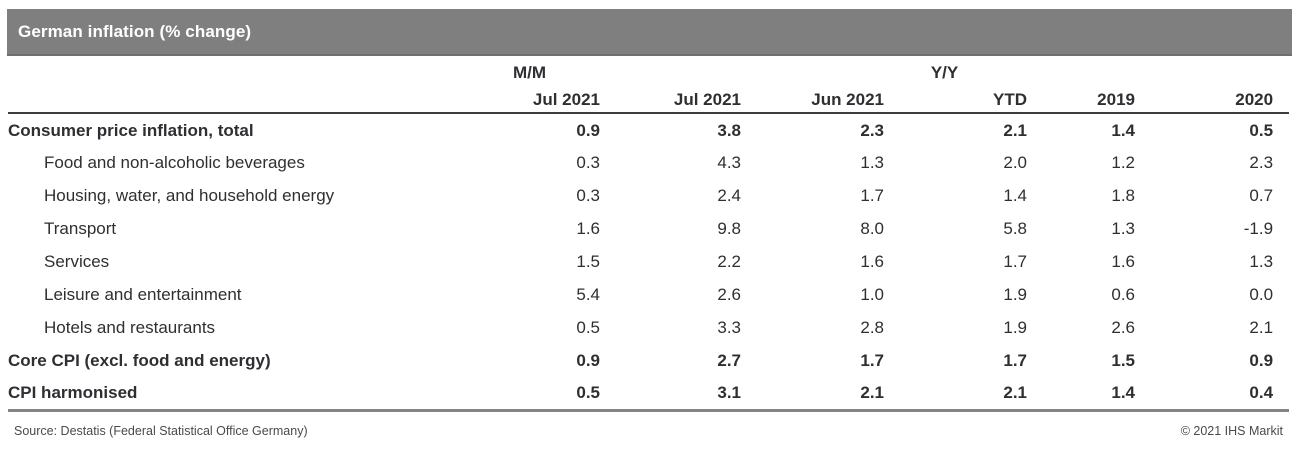 The height and width of the screenshot is (451, 1297). Describe the element at coordinates (872, 228) in the screenshot. I see `cell-value: 8.0` at that location.